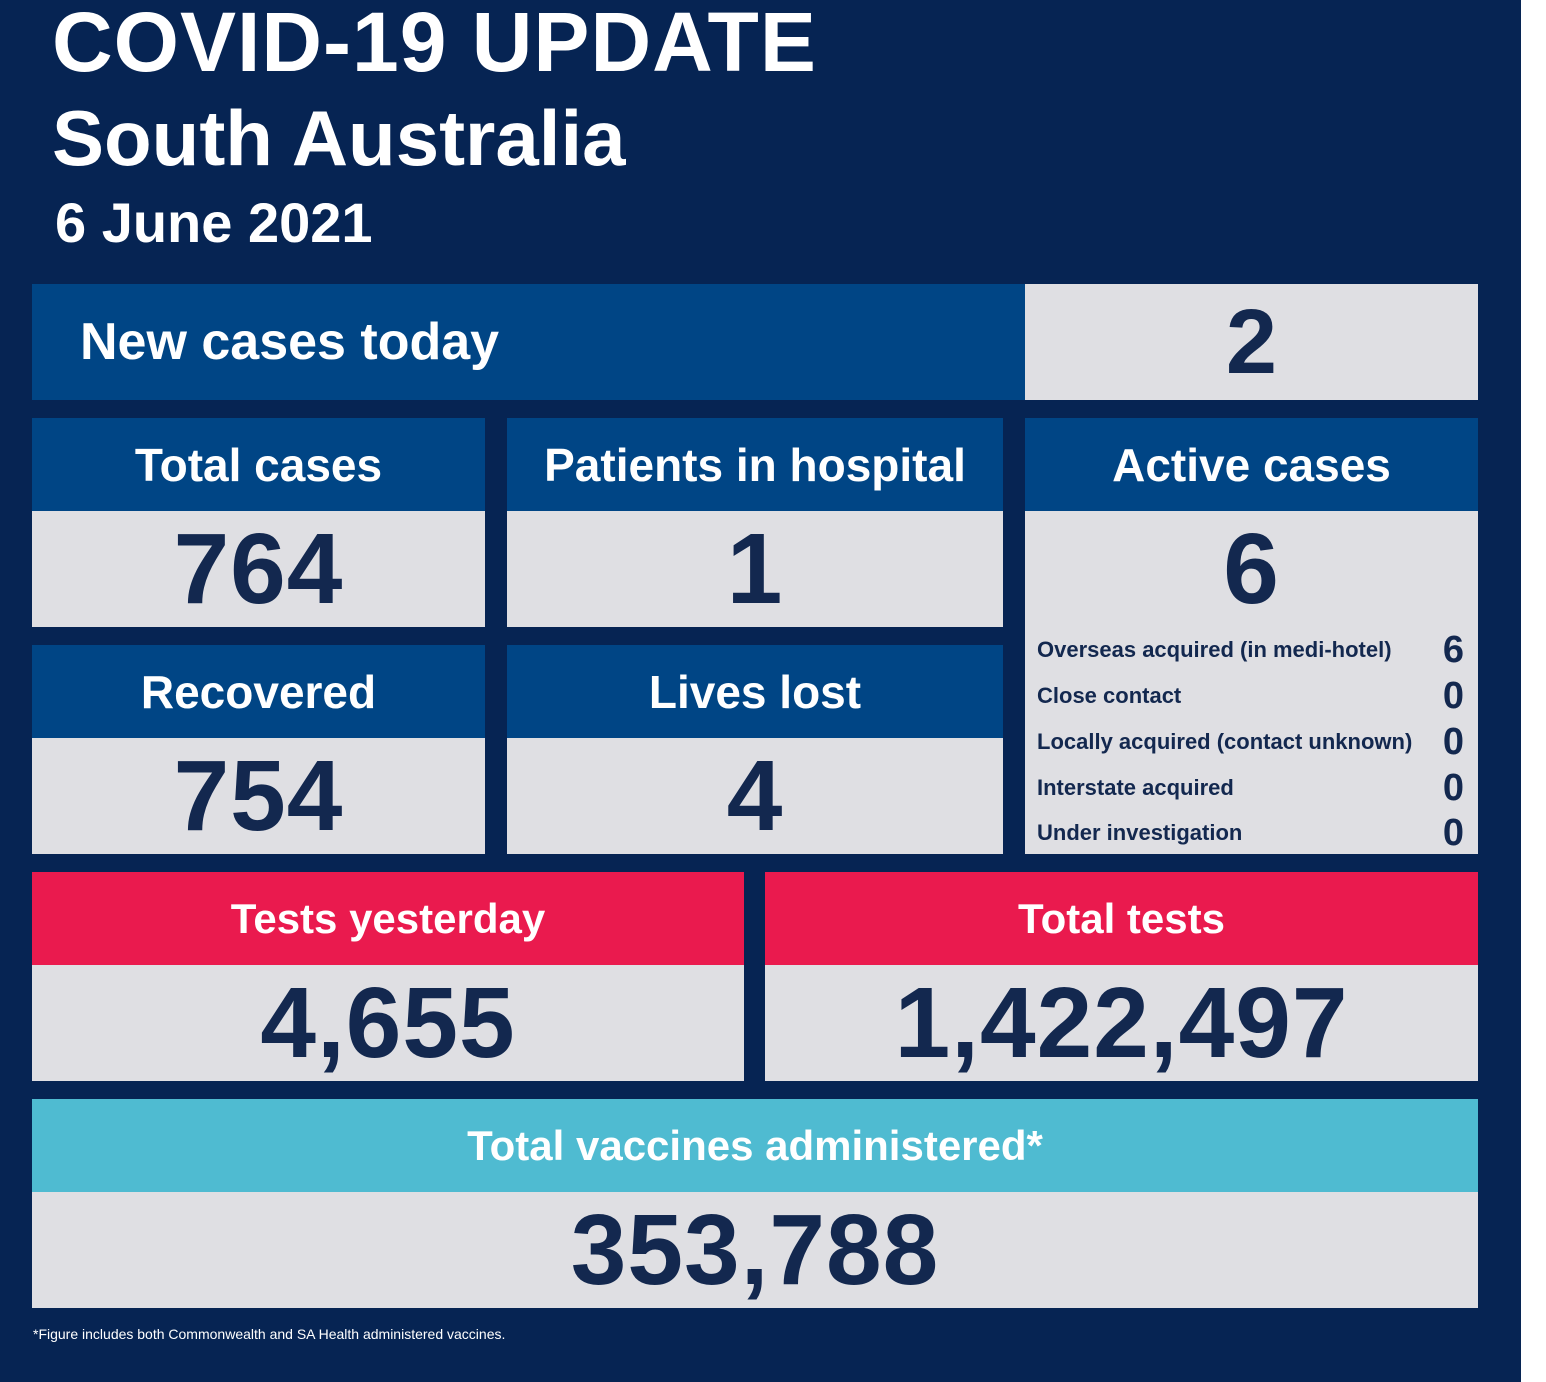 Image resolution: width=1546 pixels, height=1382 pixels. I want to click on recovered-value: 754, so click(258, 795).